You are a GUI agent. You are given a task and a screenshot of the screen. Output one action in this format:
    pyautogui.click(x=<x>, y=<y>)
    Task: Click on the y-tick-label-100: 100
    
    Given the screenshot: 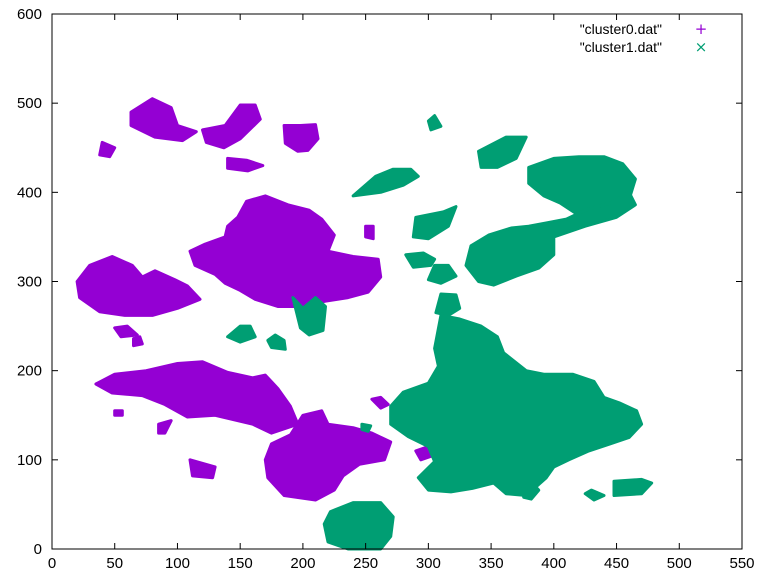 What is the action you would take?
    pyautogui.click(x=29, y=460)
    